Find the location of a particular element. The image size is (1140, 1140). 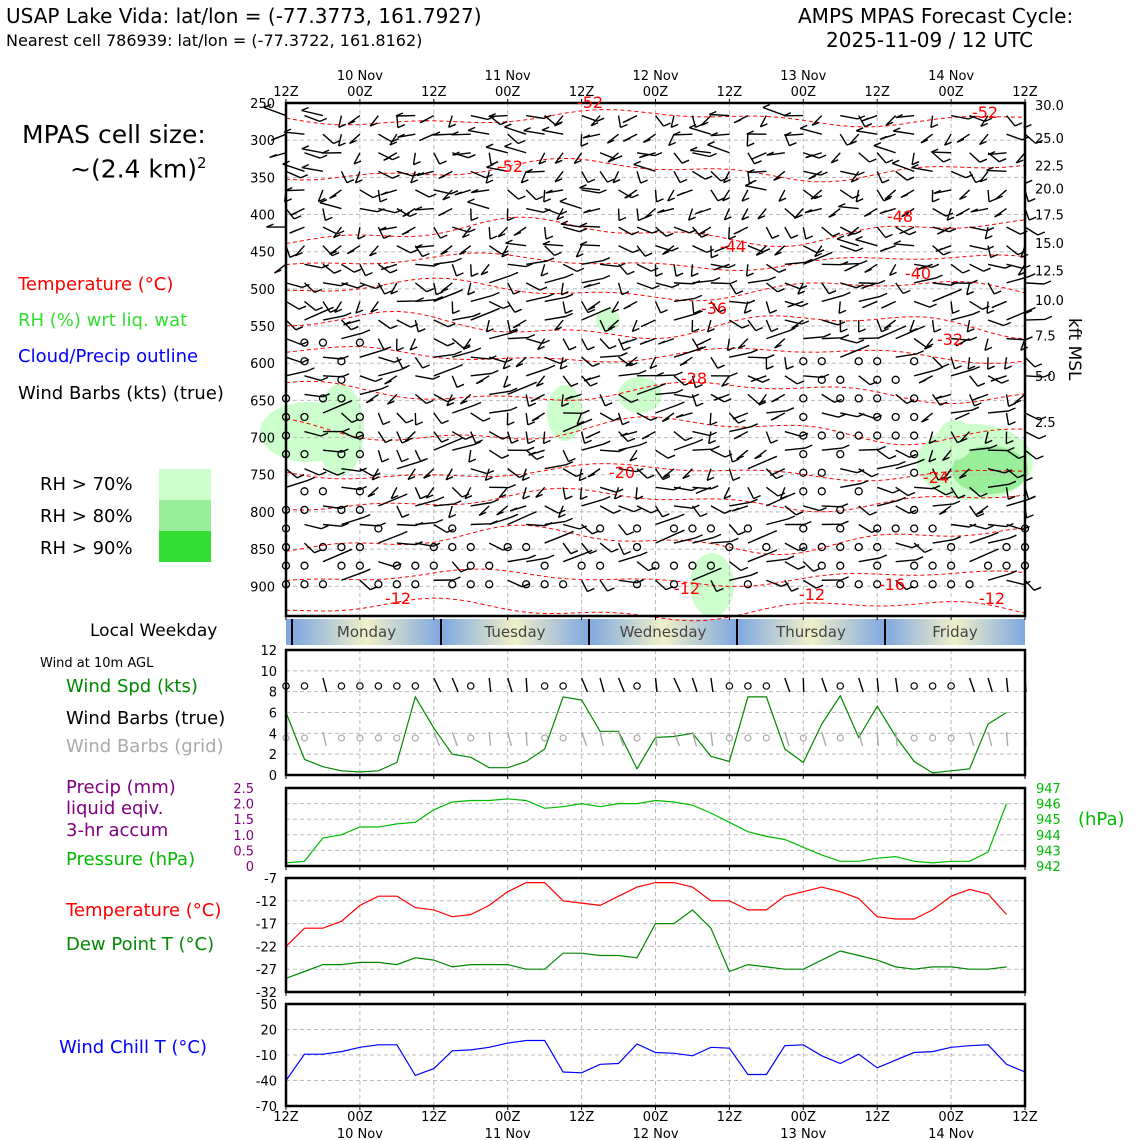

wind-chill-line is located at coordinates (655, 1060).